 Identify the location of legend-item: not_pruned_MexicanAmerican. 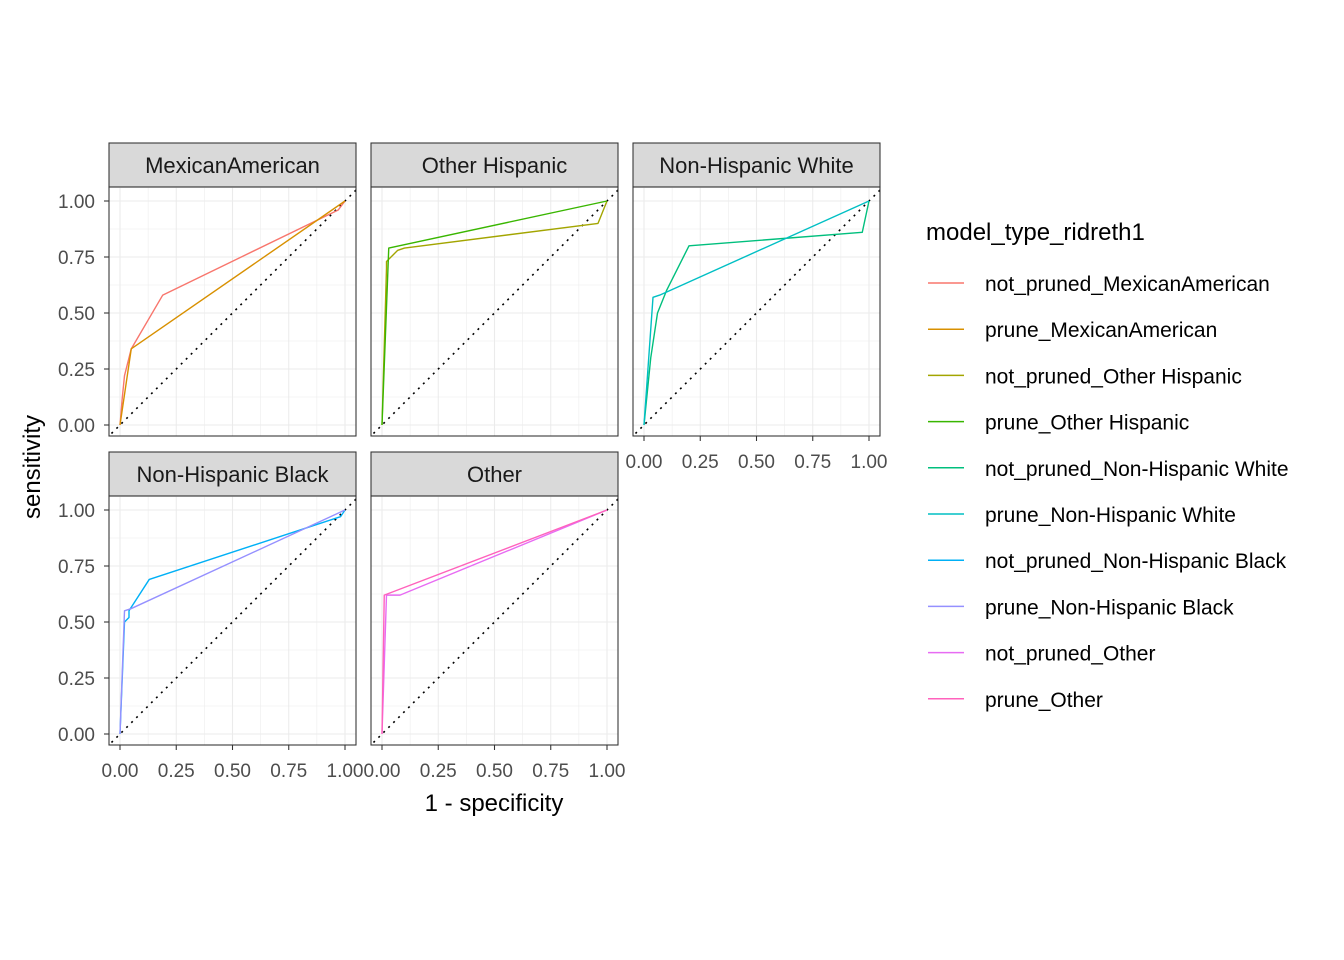
(1099, 284).